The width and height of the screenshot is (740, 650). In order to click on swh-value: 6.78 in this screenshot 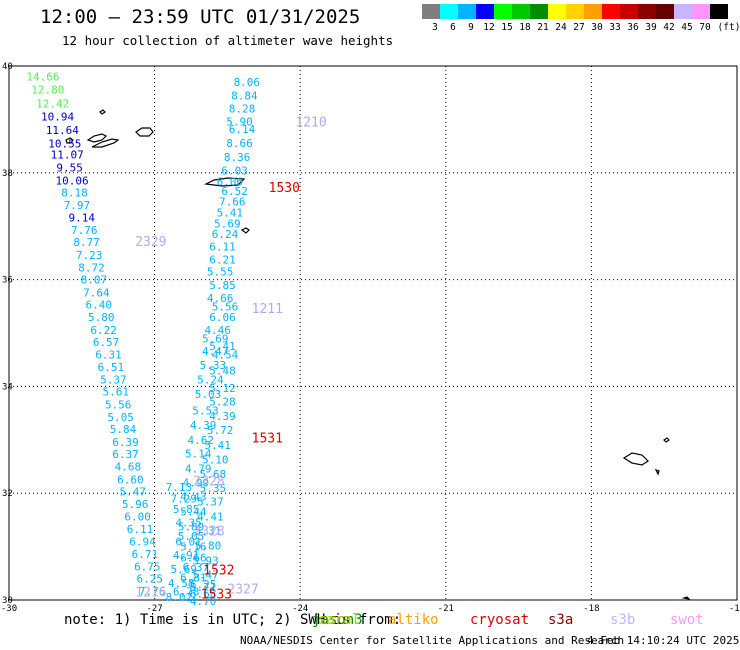, I will do `click(186, 591)`.